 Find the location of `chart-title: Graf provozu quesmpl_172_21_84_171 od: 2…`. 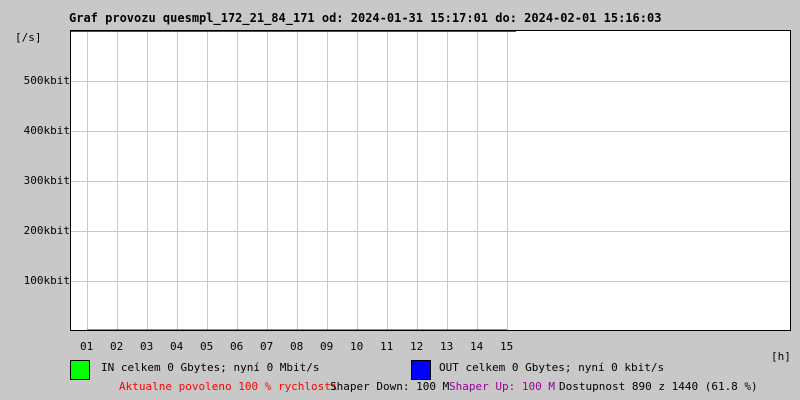

chart-title: Graf provozu quesmpl_172_21_84_171 od: 2… is located at coordinates (365, 18).